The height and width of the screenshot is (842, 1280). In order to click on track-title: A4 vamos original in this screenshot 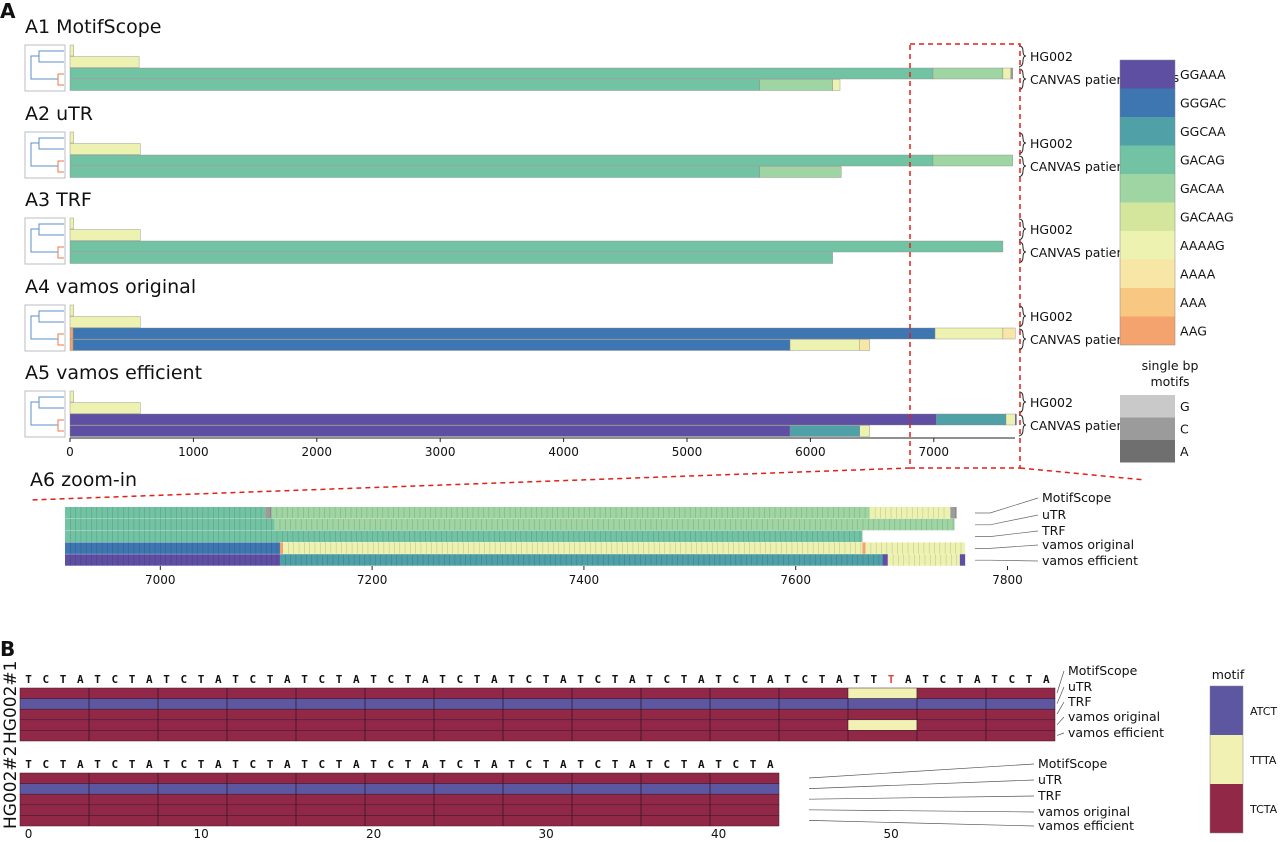, I will do `click(110, 287)`.